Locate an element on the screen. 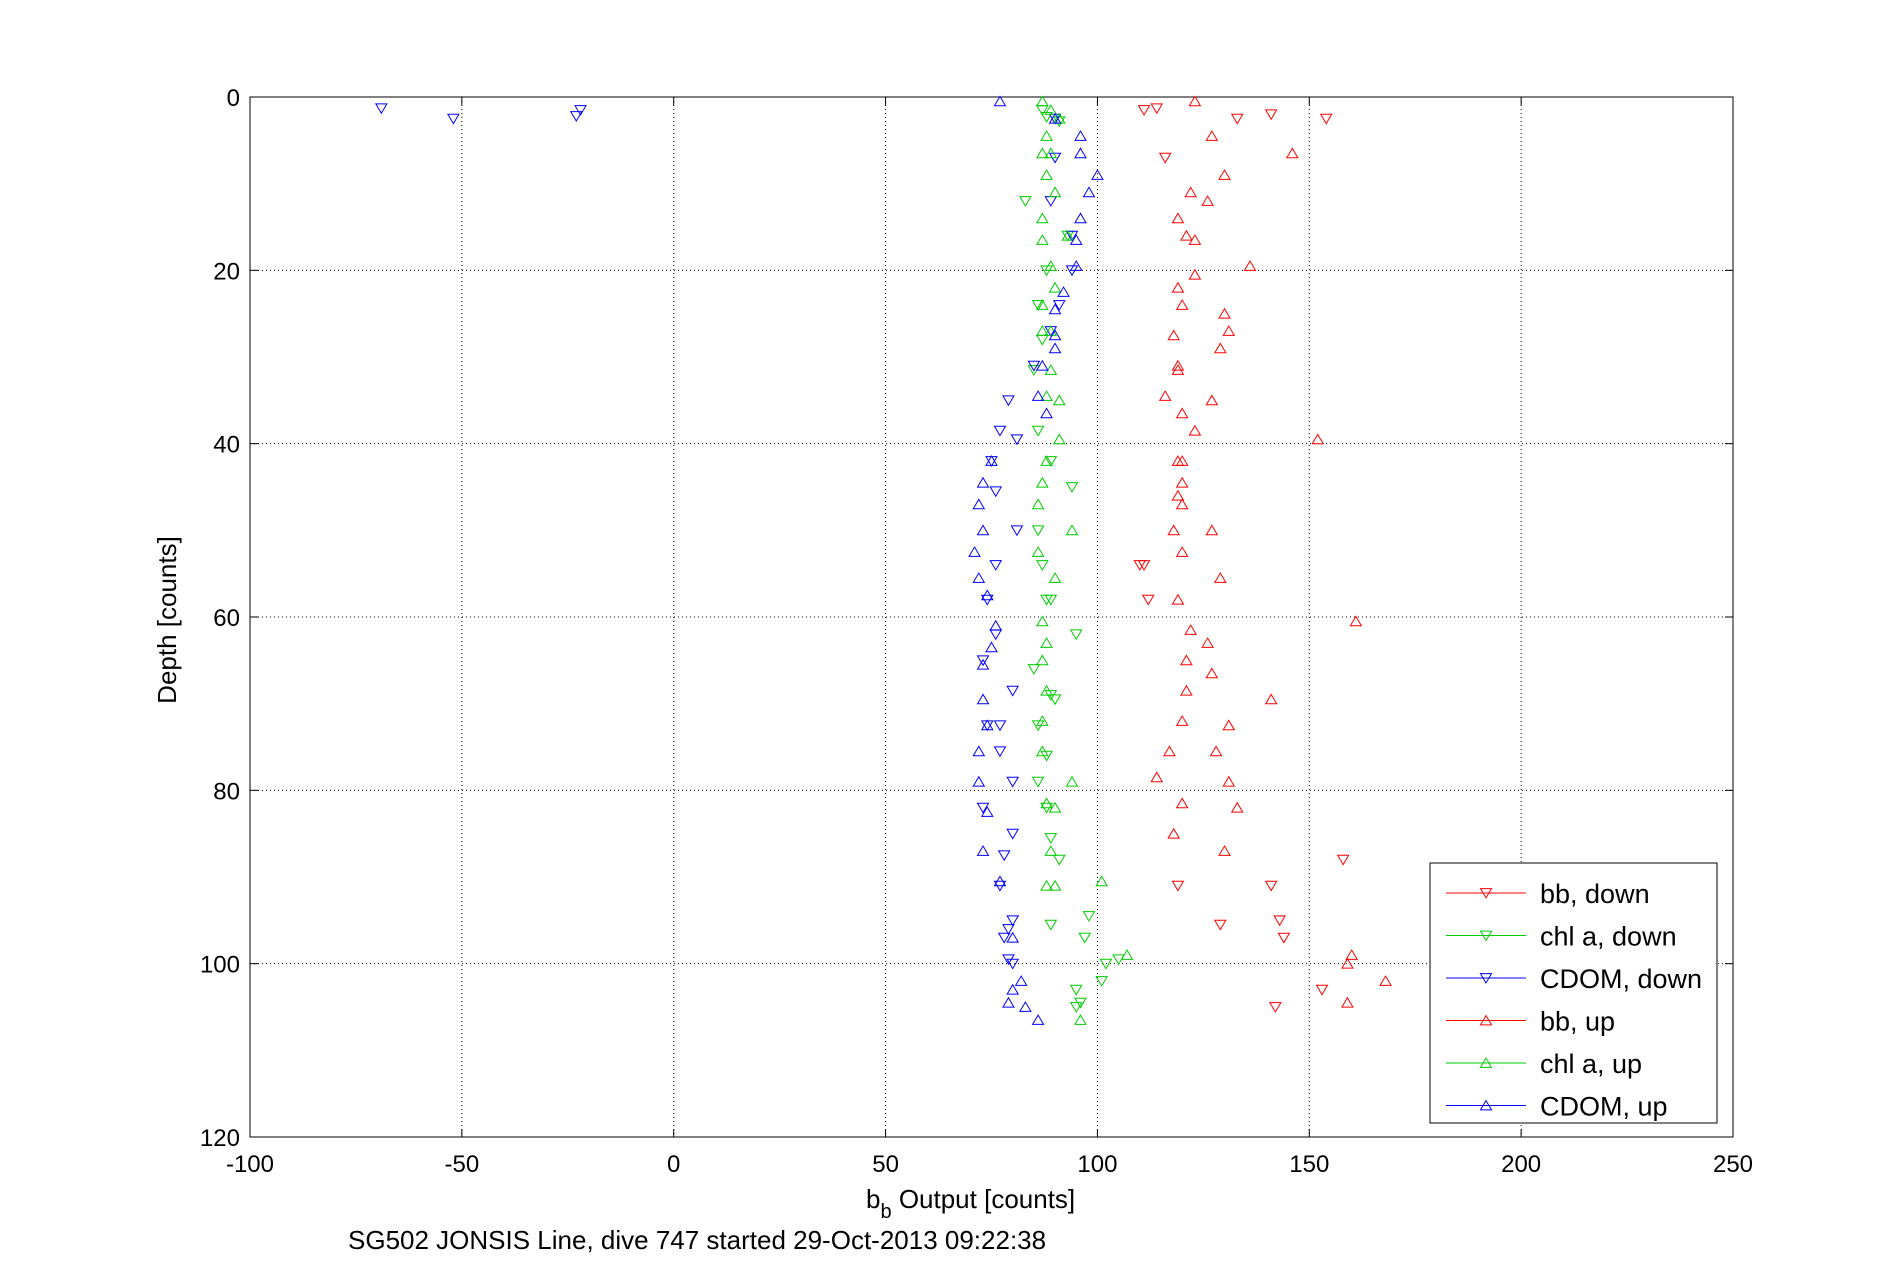 This screenshot has height=1262, width=1891. legend-marker is located at coordinates (1486, 1105).